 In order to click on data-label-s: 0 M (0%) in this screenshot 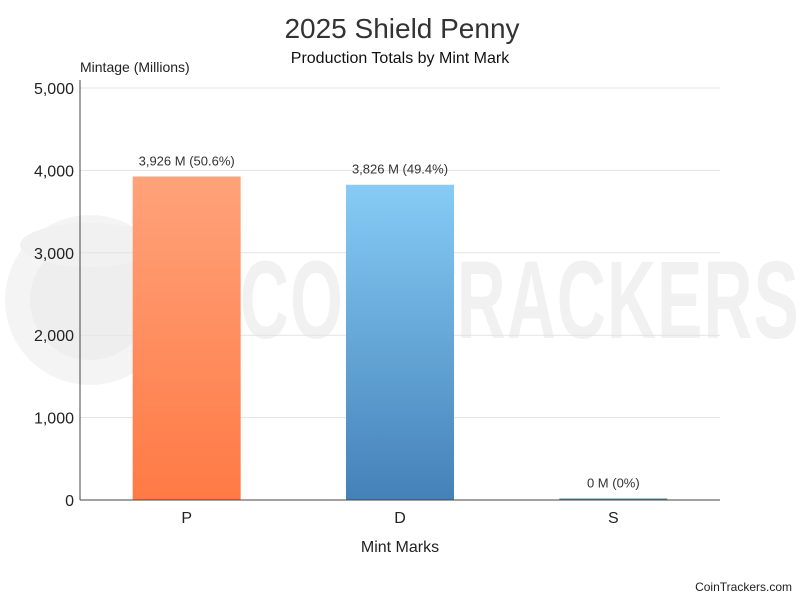, I will do `click(613, 483)`.